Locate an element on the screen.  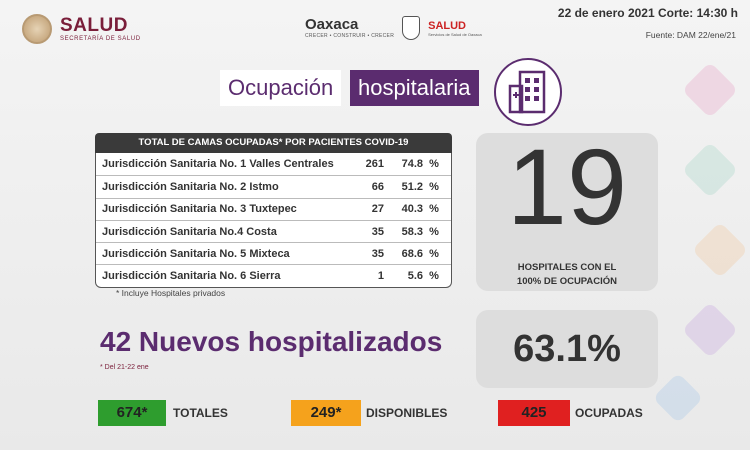
table-footnote: * Incluye Hospitales privados is located at coordinates (171, 293).